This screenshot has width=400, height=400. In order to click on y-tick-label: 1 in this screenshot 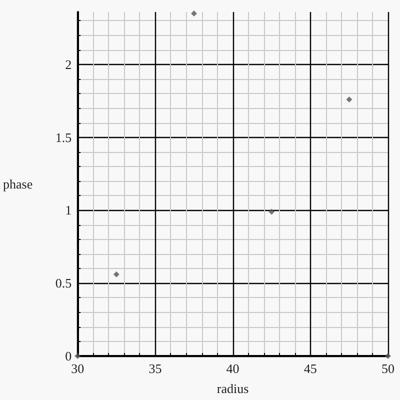, I will do `click(68, 210)`.